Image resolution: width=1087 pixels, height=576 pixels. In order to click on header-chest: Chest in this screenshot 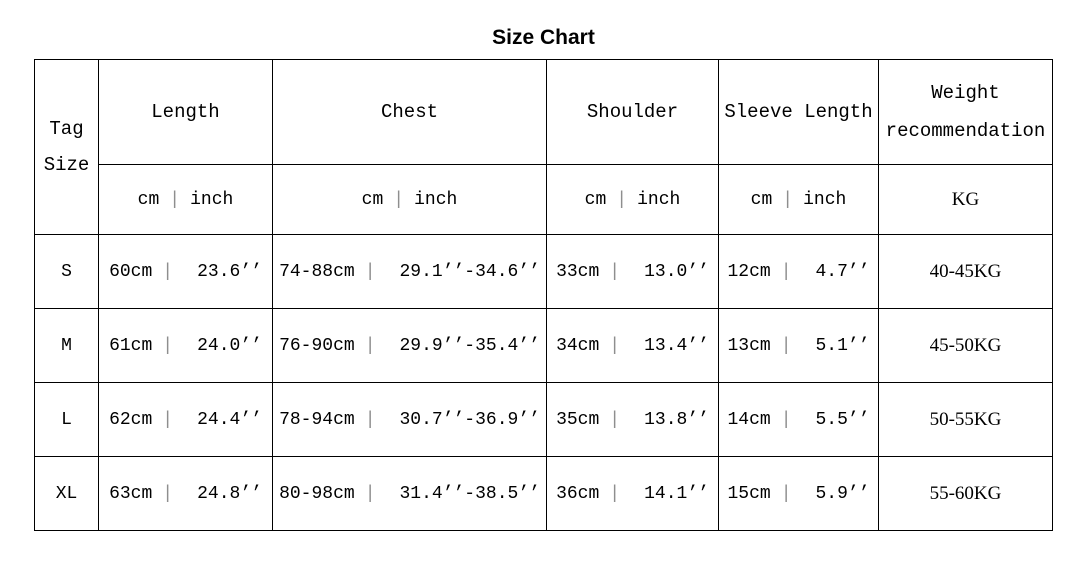, I will do `click(409, 112)`.